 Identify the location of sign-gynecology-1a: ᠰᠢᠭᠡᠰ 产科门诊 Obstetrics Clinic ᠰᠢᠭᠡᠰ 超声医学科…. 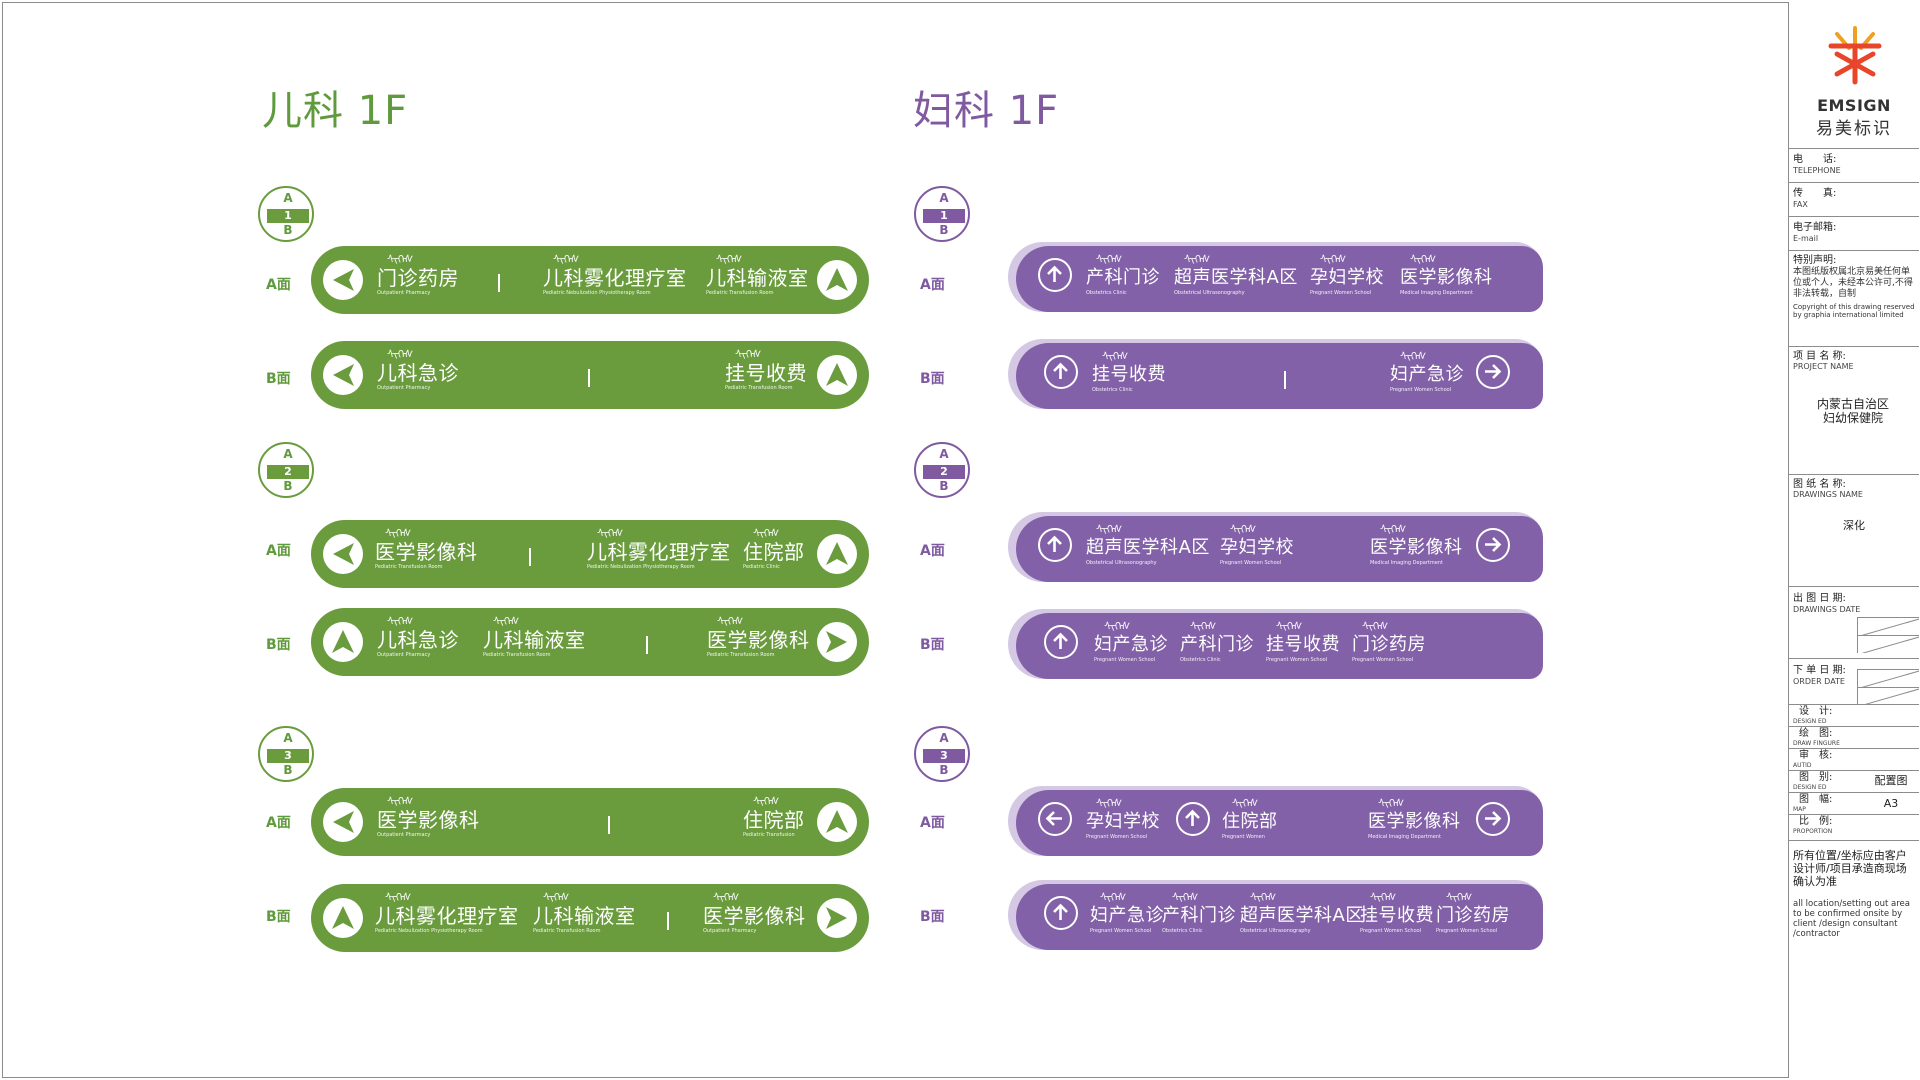
(1275, 277).